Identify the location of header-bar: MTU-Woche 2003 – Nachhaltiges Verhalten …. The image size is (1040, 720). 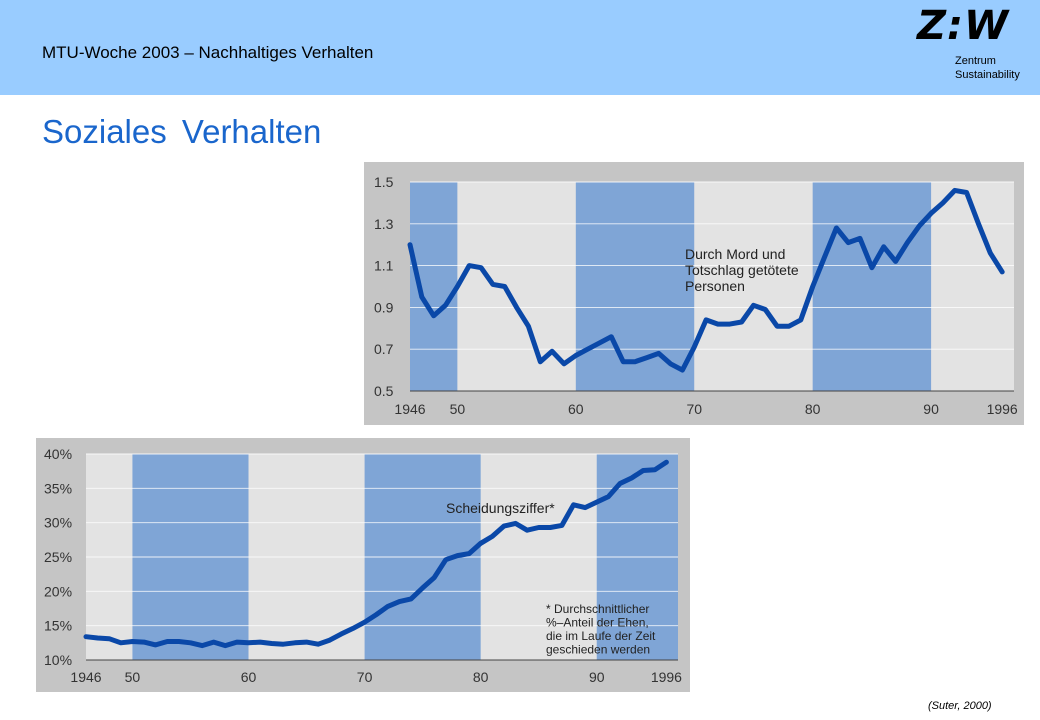
(520, 47).